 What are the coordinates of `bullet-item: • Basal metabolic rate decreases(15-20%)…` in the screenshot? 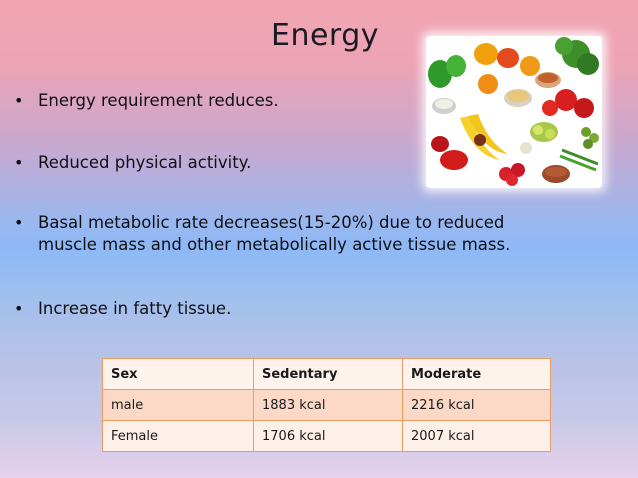 It's located at (274, 234).